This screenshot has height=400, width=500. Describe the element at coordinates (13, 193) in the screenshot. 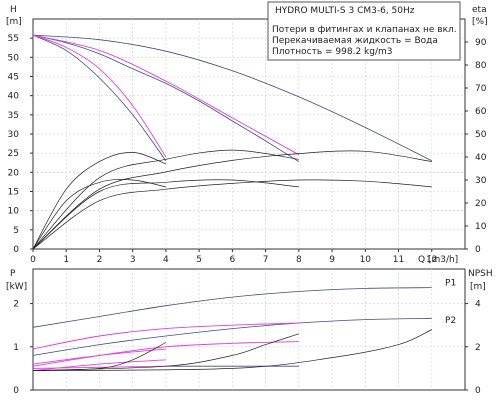

I see `y-left-tick-label: 15` at that location.